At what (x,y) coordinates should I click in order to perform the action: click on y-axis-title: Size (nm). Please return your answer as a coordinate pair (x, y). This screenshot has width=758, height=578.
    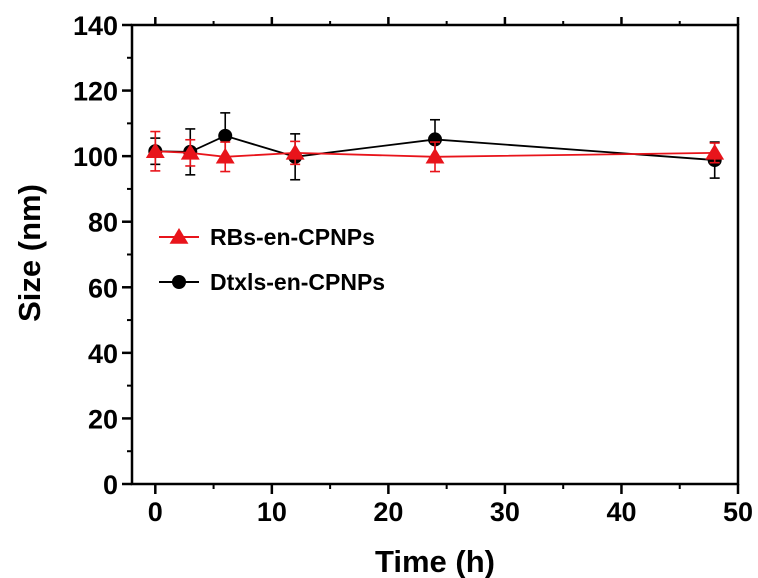
    Looking at the image, I should click on (29, 253).